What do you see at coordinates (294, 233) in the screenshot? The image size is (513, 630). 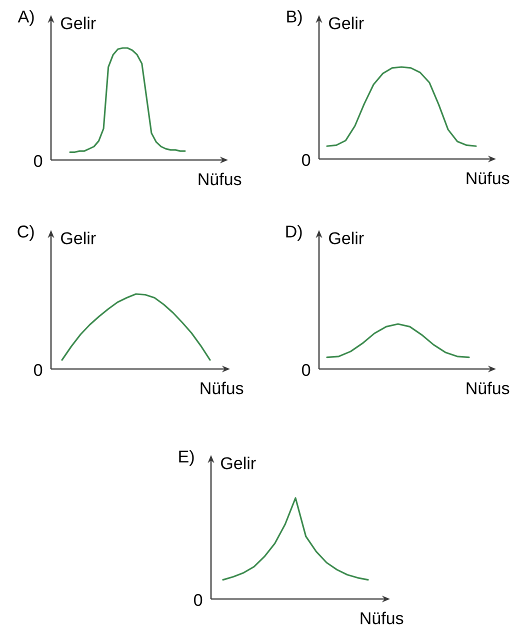 I see `chart-title: D)` at bounding box center [294, 233].